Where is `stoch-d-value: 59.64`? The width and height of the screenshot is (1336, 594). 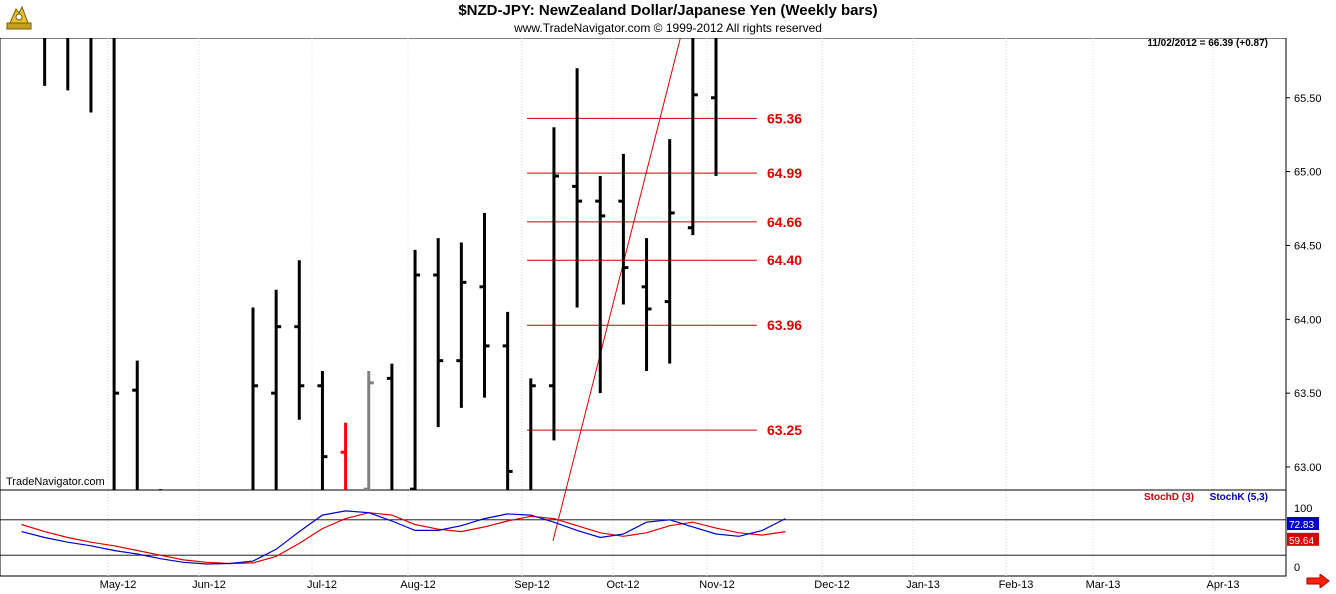
stoch-d-value: 59.64 is located at coordinates (1301, 541).